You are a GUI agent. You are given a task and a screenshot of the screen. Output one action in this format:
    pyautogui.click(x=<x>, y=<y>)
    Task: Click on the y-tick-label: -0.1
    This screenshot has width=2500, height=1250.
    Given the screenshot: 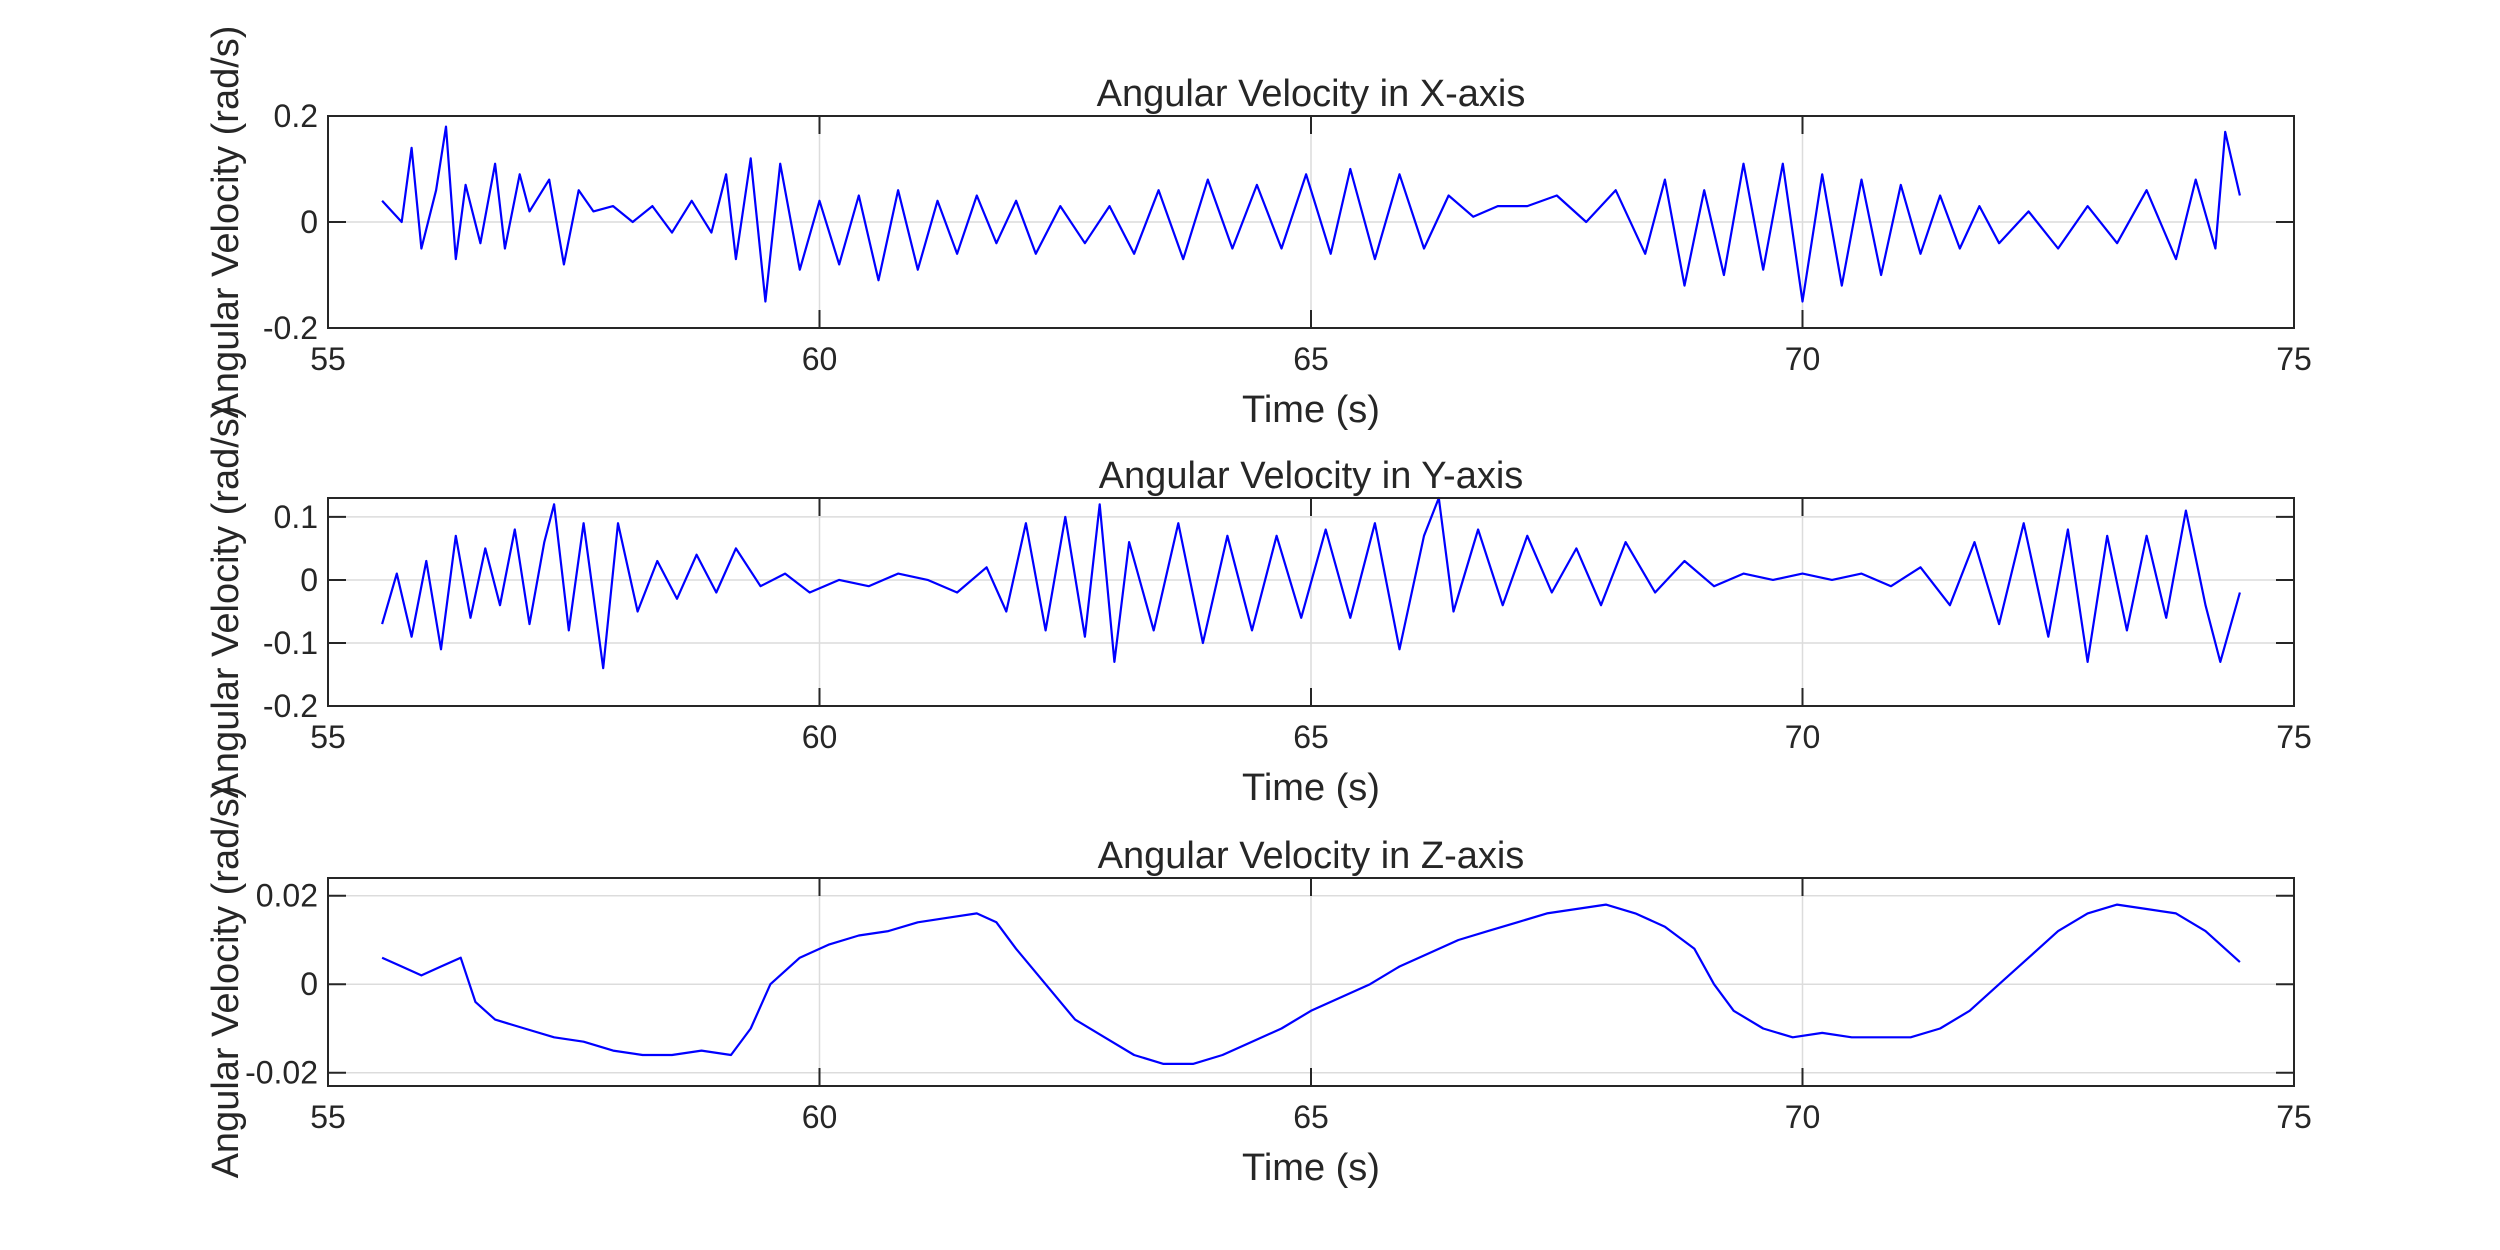 What is the action you would take?
    pyautogui.click(x=290, y=643)
    